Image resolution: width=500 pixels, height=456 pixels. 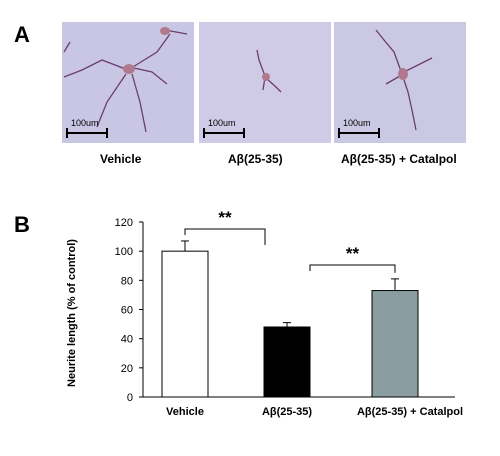 What do you see at coordinates (127, 281) in the screenshot?
I see `y-tick-label: 80` at bounding box center [127, 281].